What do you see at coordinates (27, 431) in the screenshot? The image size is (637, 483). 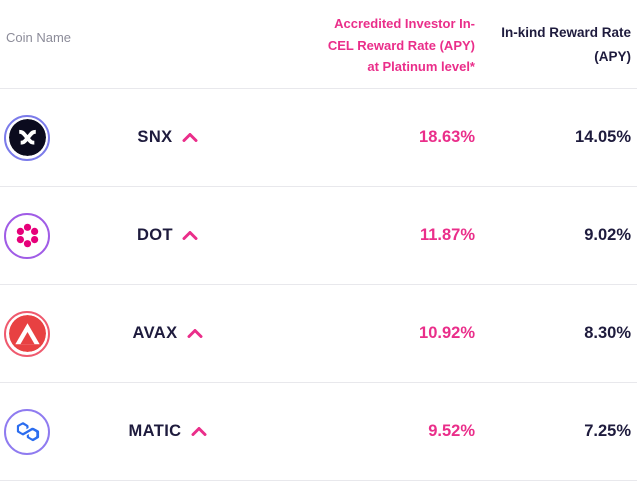 I see `matic-coin-icon` at bounding box center [27, 431].